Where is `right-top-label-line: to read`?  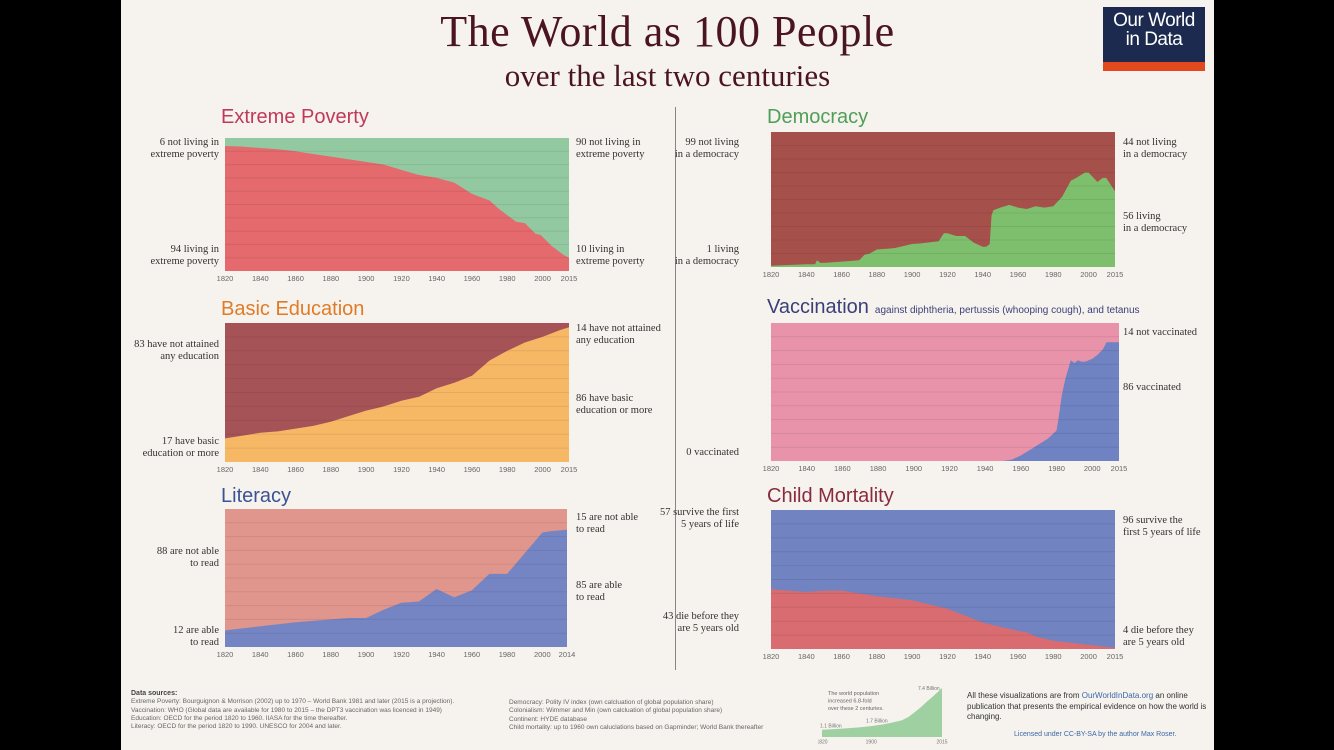 right-top-label-line: to read is located at coordinates (590, 529).